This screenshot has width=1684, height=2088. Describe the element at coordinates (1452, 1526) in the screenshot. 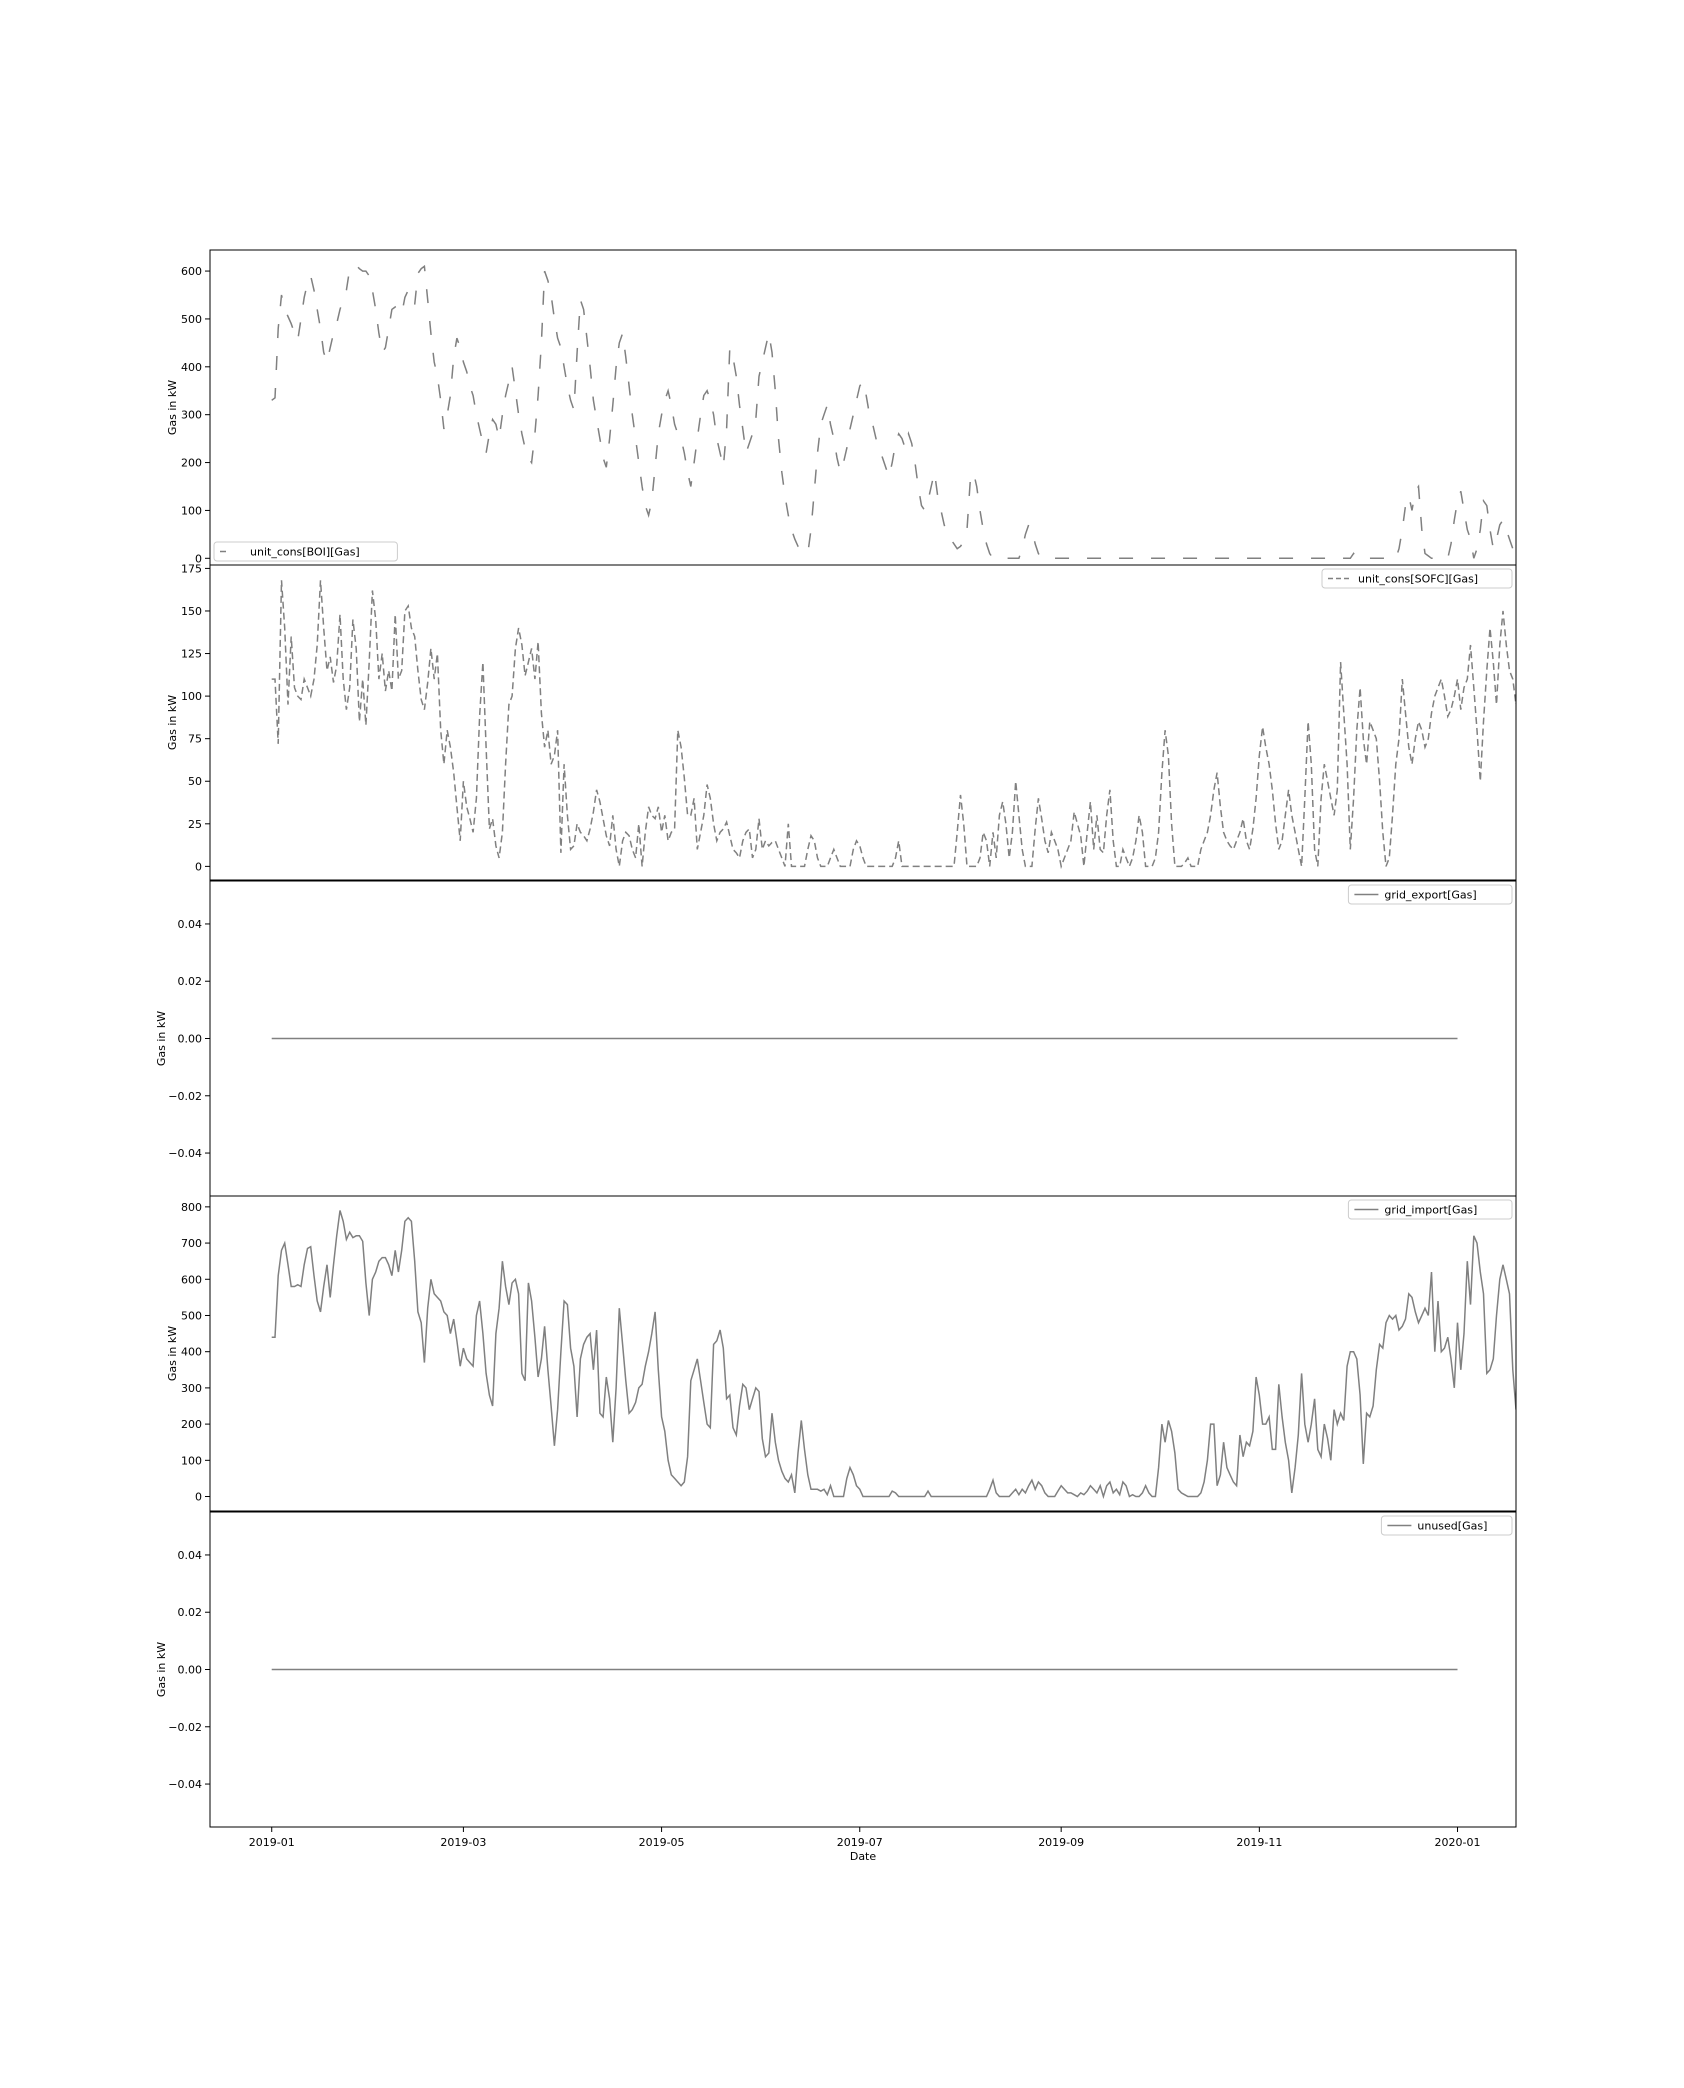

I see `legend-label: unused[Gas]` at that location.